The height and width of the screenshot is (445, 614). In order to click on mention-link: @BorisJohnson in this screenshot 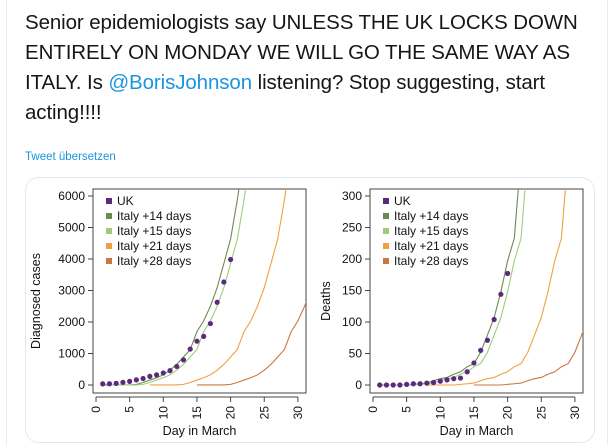, I will do `click(180, 82)`.